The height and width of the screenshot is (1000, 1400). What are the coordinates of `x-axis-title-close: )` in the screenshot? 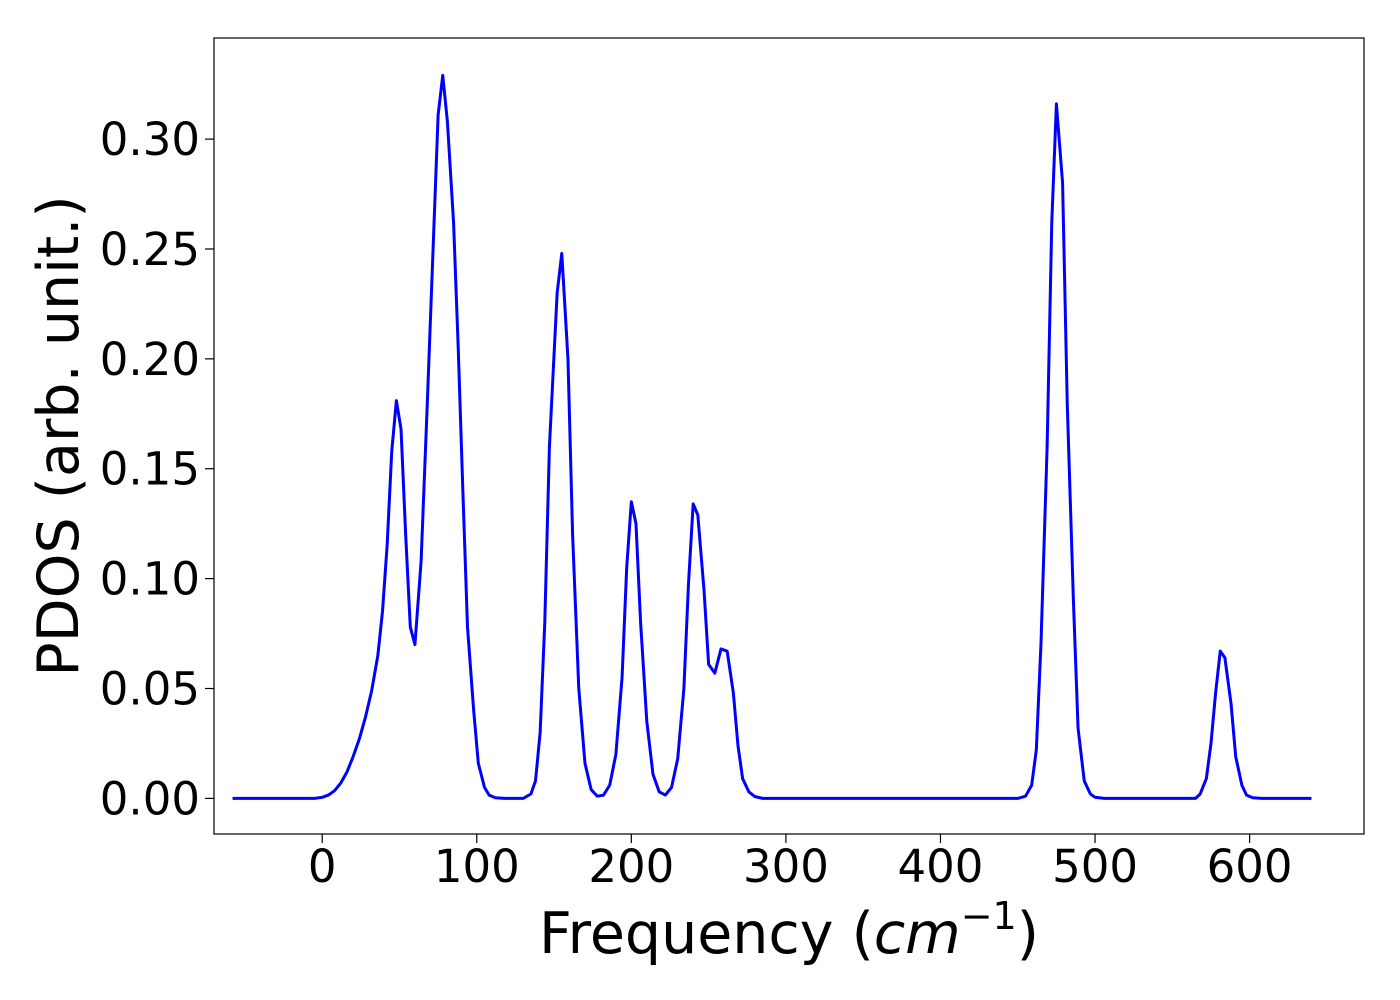 It's located at (1028, 934).